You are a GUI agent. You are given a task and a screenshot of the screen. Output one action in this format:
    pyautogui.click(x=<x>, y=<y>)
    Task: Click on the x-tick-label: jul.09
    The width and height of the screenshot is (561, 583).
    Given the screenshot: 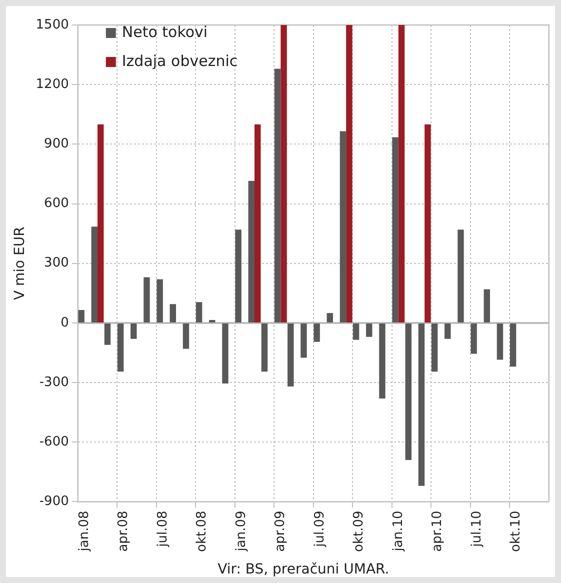 What is the action you would take?
    pyautogui.click(x=320, y=529)
    